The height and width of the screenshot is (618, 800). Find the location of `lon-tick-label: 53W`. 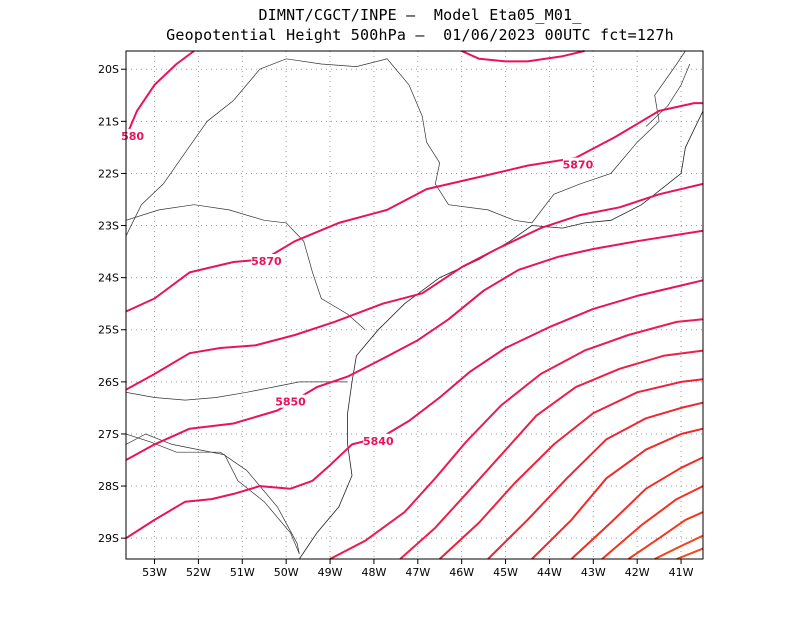

lon-tick-label: 53W is located at coordinates (154, 572).